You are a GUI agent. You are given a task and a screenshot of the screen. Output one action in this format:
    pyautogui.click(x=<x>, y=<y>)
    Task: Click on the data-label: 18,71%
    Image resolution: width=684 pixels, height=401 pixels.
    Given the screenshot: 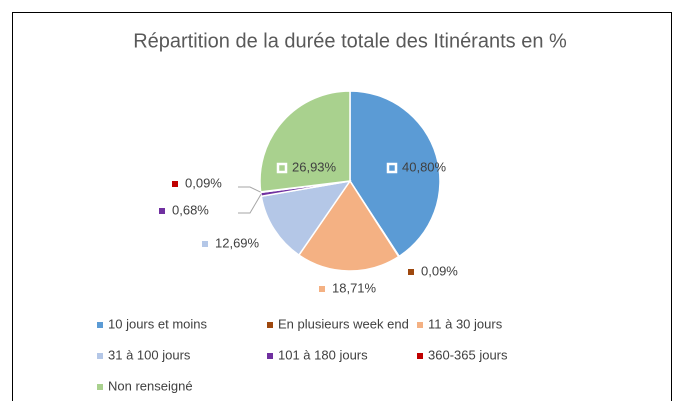 What is the action you would take?
    pyautogui.click(x=354, y=287)
    